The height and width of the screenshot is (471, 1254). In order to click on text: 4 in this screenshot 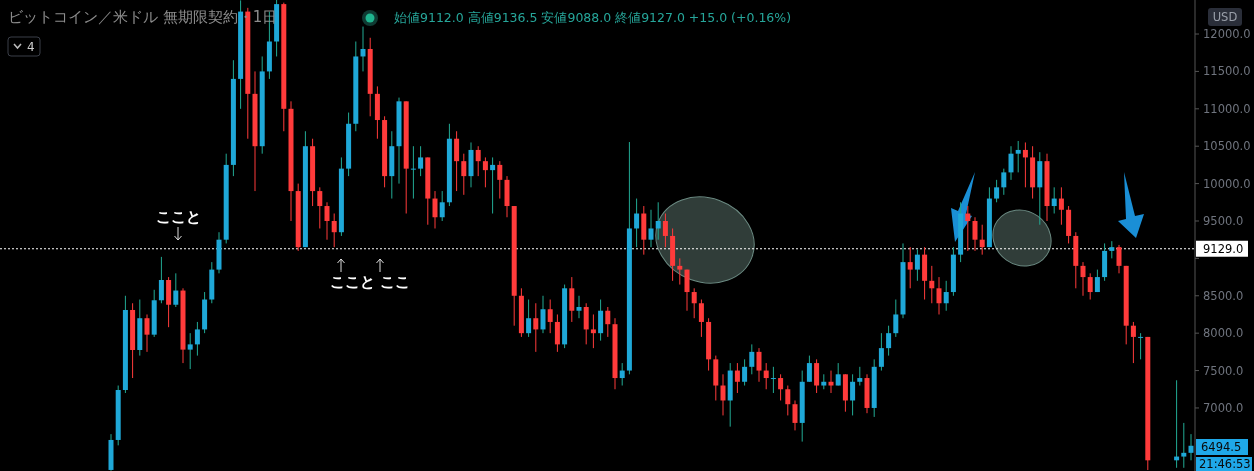, I will do `click(31, 47)`.